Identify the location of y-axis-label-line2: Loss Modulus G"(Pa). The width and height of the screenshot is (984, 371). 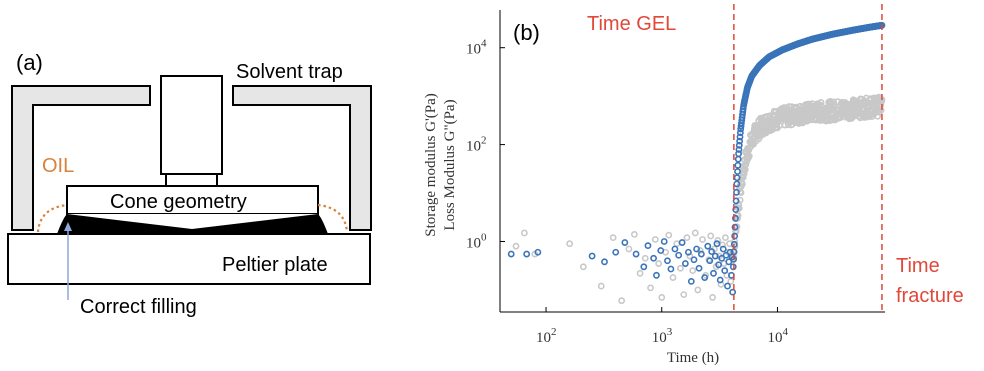
(450, 164).